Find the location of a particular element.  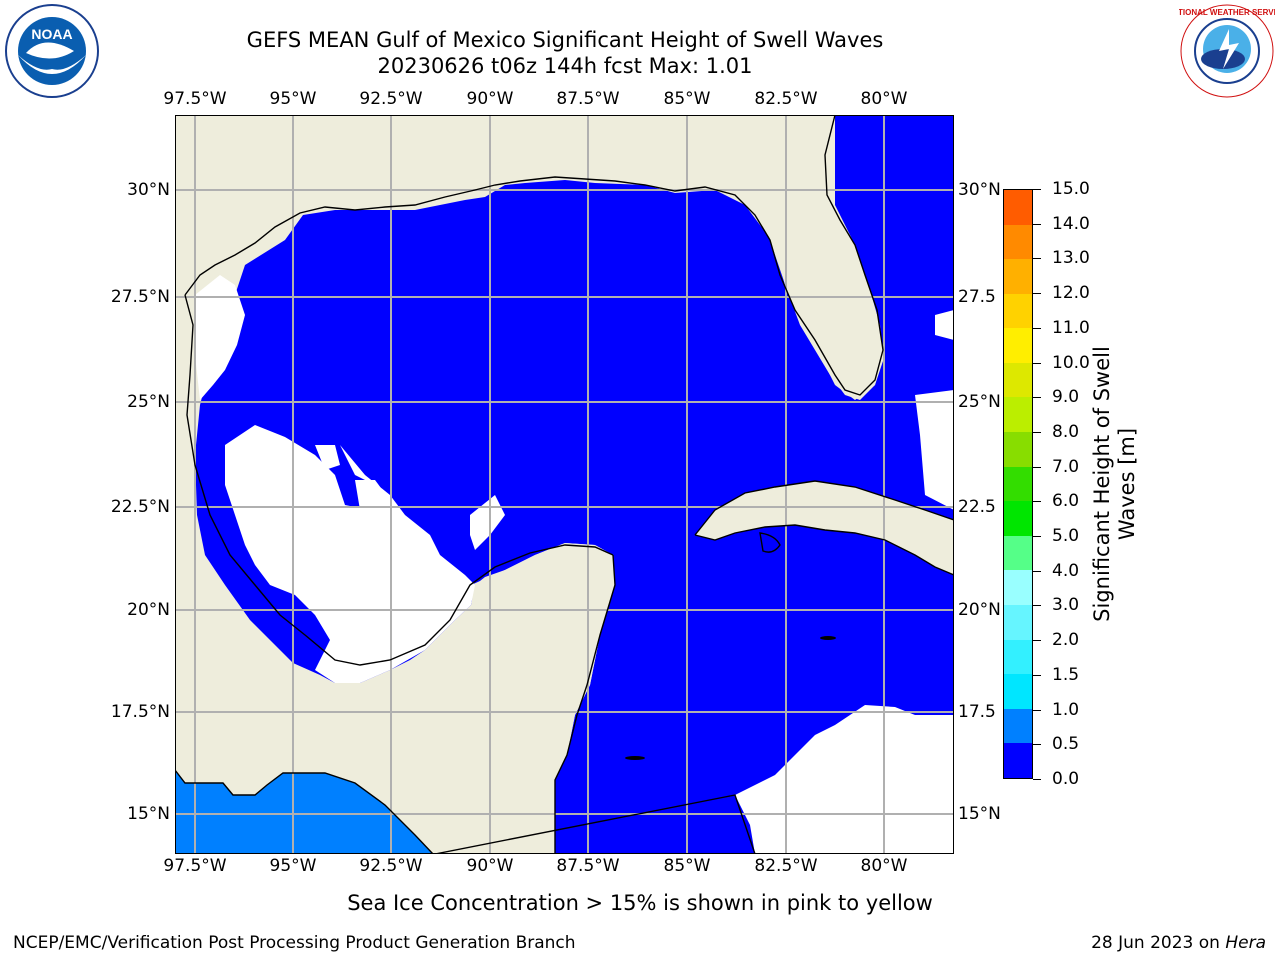

lat-label-right: 17.5 is located at coordinates (977, 712).